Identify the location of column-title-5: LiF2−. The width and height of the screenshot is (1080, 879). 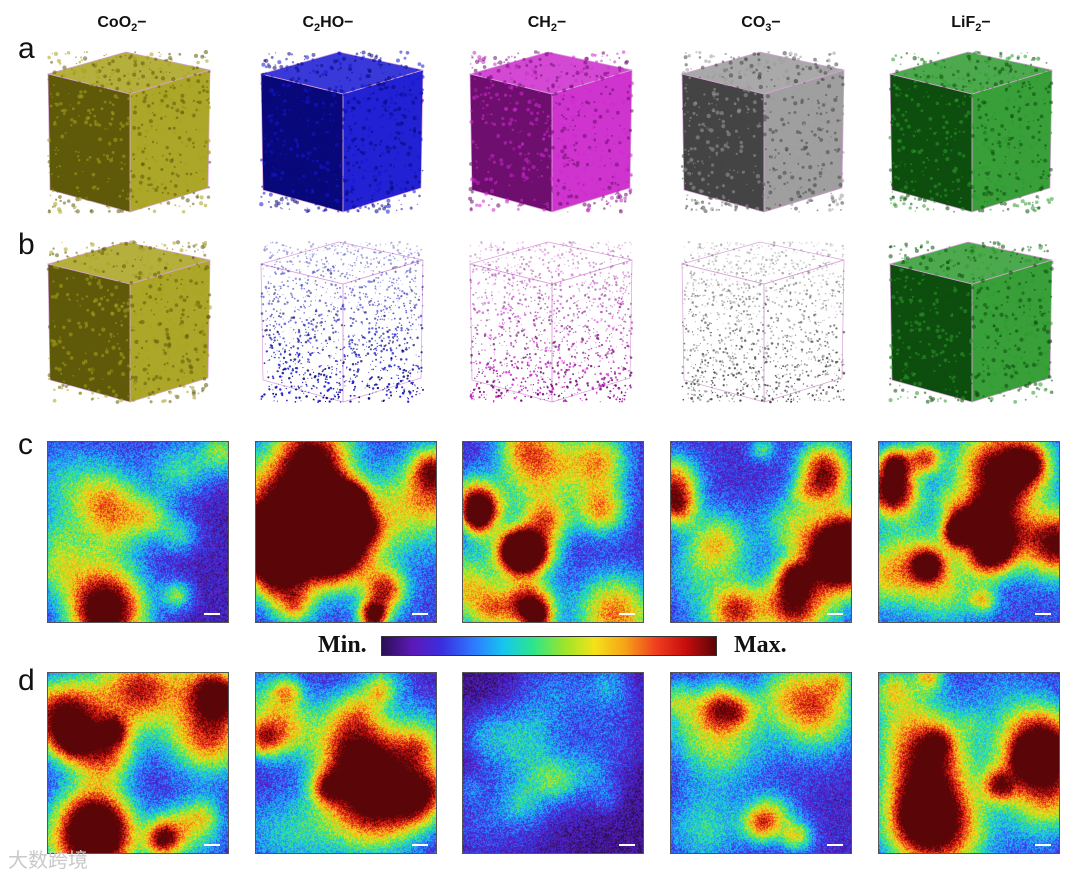
(971, 24).